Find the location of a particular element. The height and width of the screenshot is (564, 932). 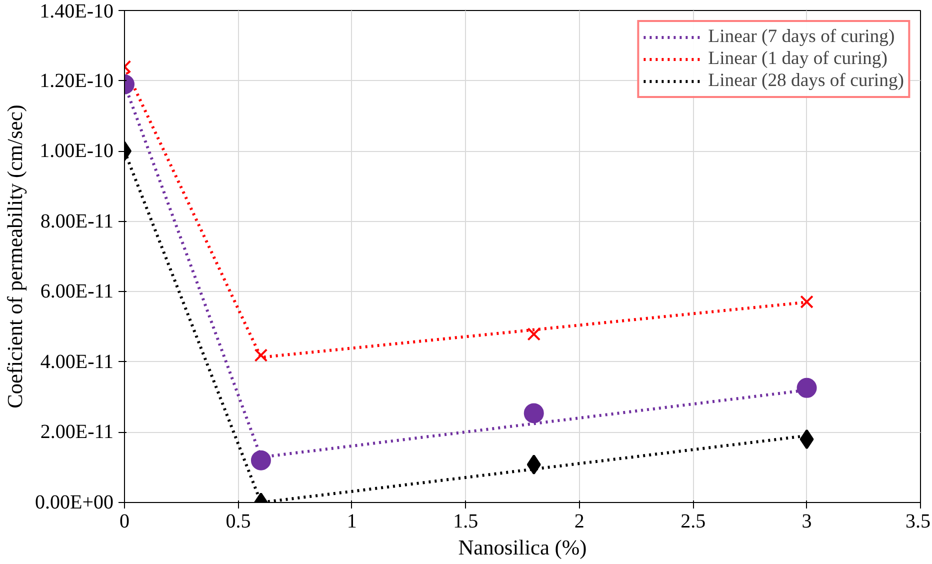

x-tick-label: 3.5 is located at coordinates (918, 521).